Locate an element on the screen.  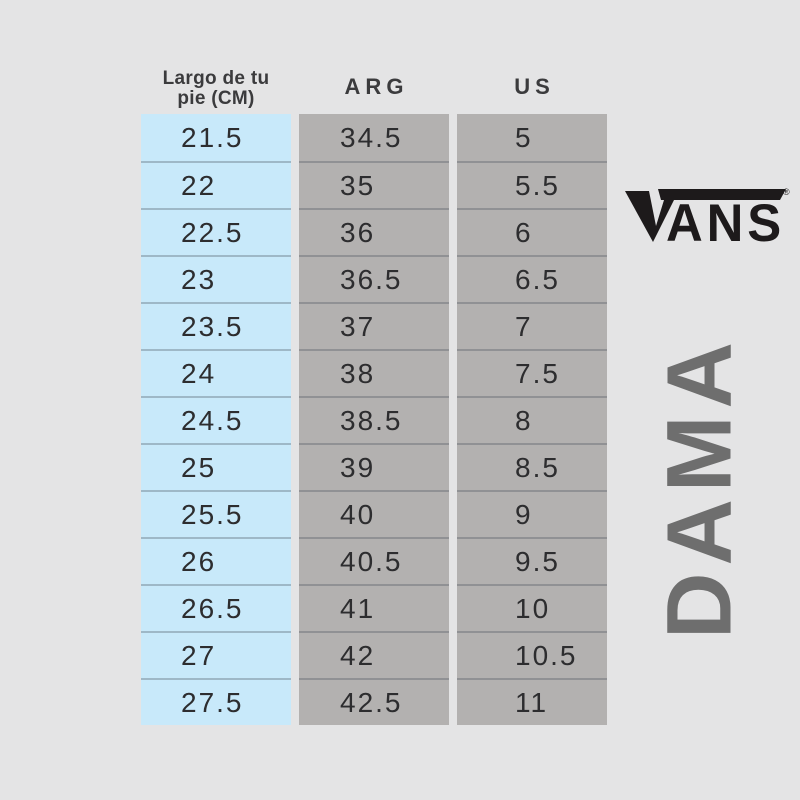
size-cell-cm: 25 is located at coordinates (216, 466).